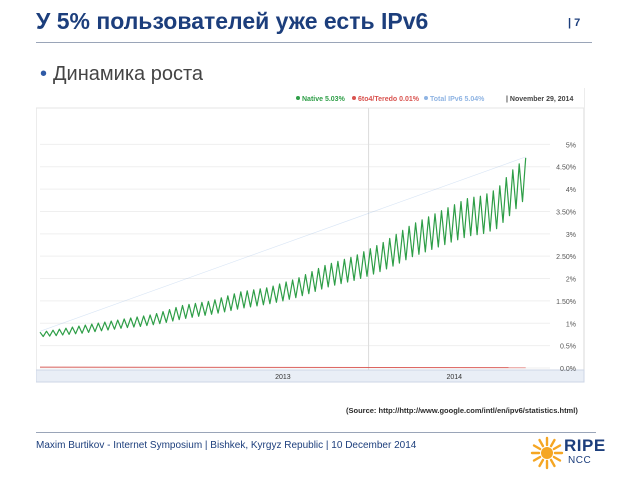 Image resolution: width=638 pixels, height=479 pixels. What do you see at coordinates (568, 347) in the screenshot?
I see `y-tick-label: 0.5%` at bounding box center [568, 347].